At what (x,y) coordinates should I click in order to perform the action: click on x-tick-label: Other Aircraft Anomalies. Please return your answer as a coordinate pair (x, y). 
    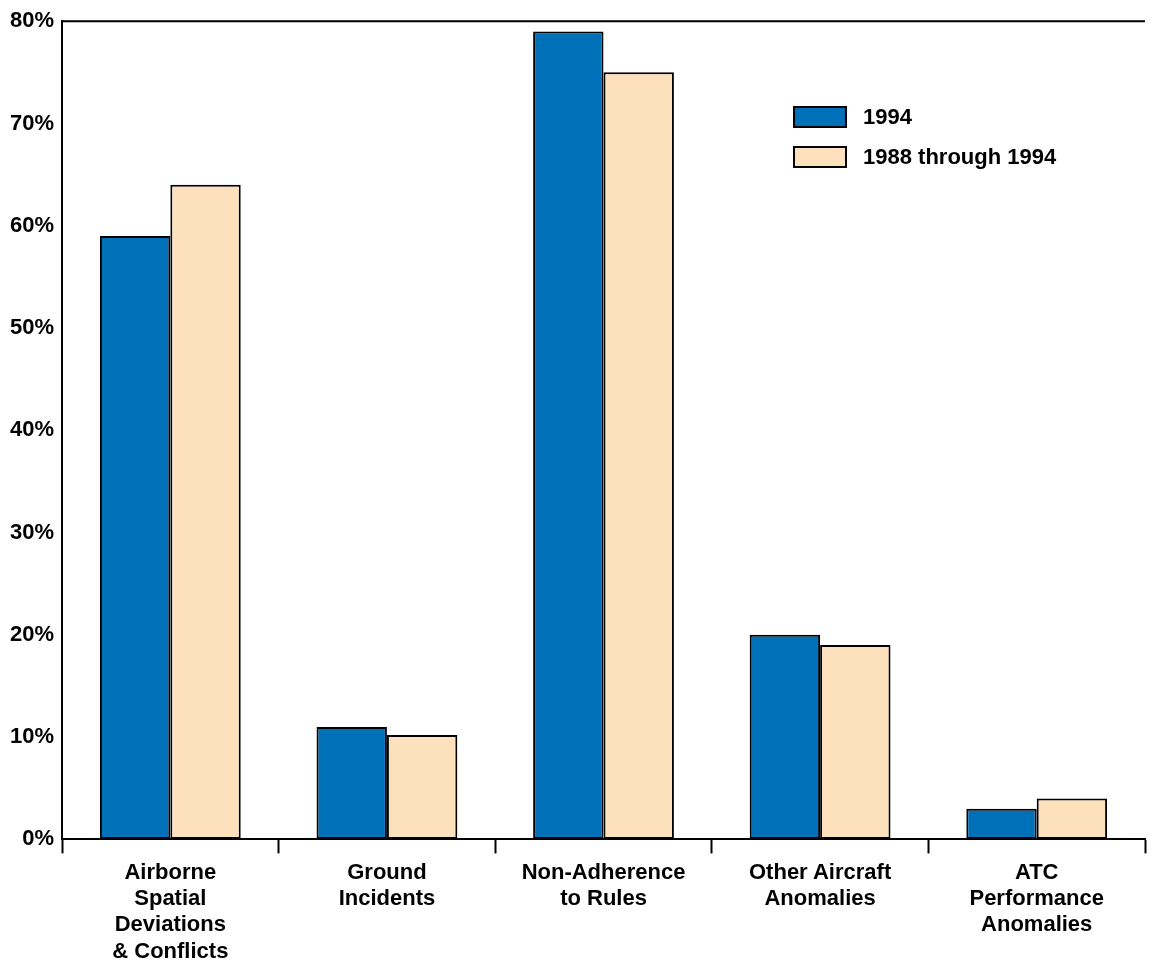
    Looking at the image, I should click on (820, 884).